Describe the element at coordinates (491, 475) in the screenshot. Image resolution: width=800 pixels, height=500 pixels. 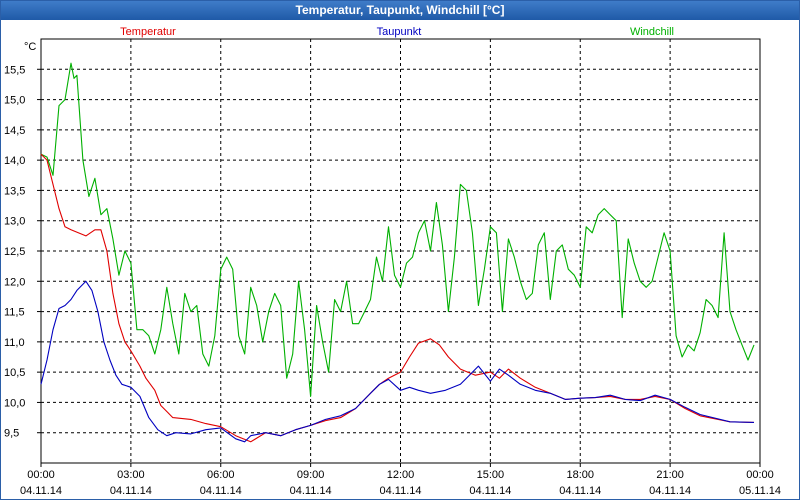
I see `x-tick-time-label: 15:00` at that location.